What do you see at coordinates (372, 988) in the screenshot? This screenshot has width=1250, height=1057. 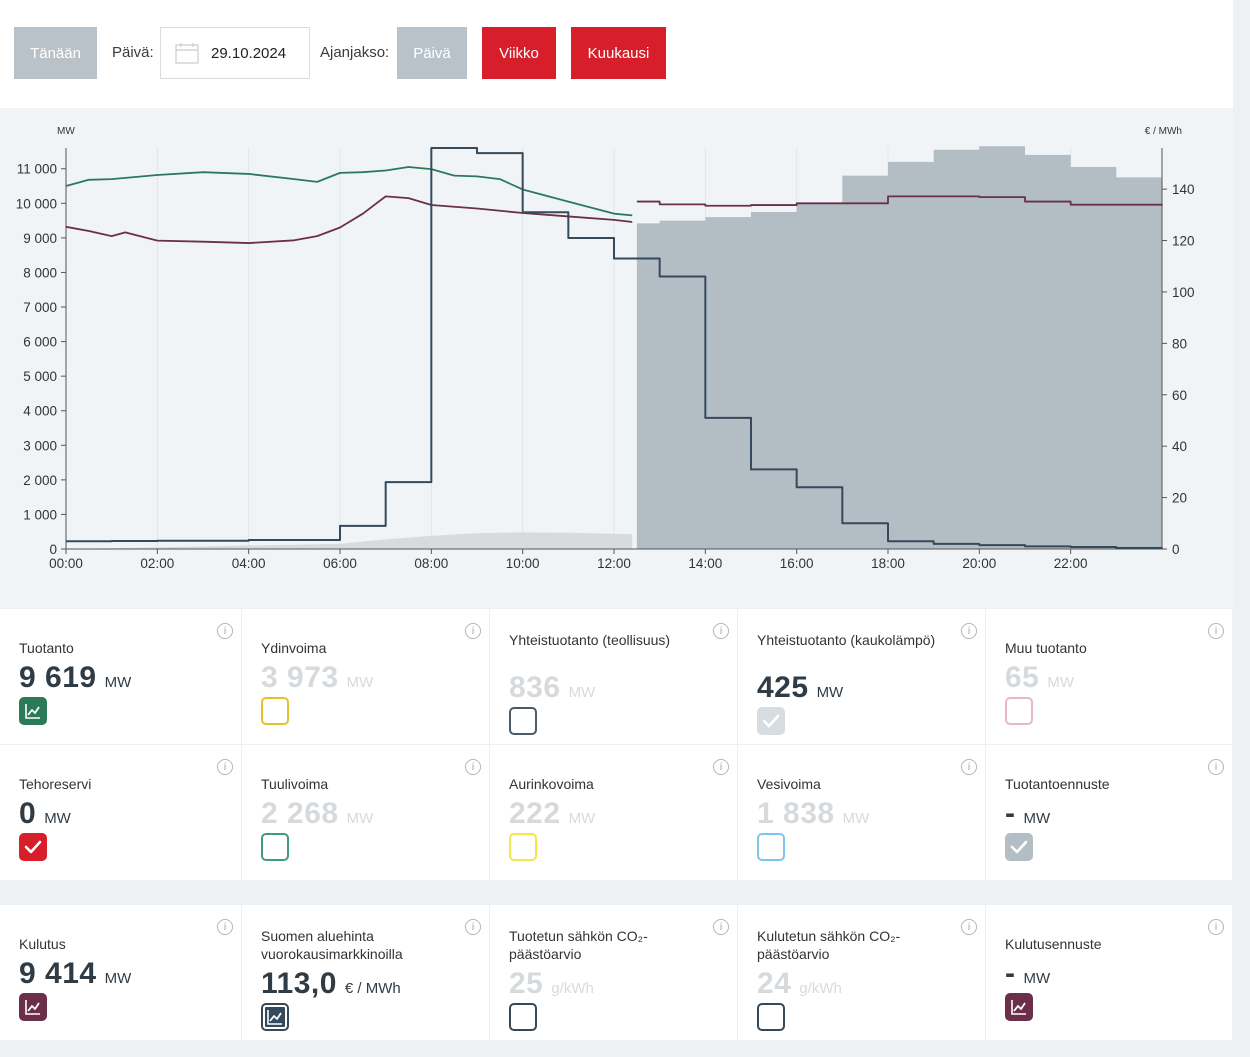 I see `card-unit: € / MWh` at bounding box center [372, 988].